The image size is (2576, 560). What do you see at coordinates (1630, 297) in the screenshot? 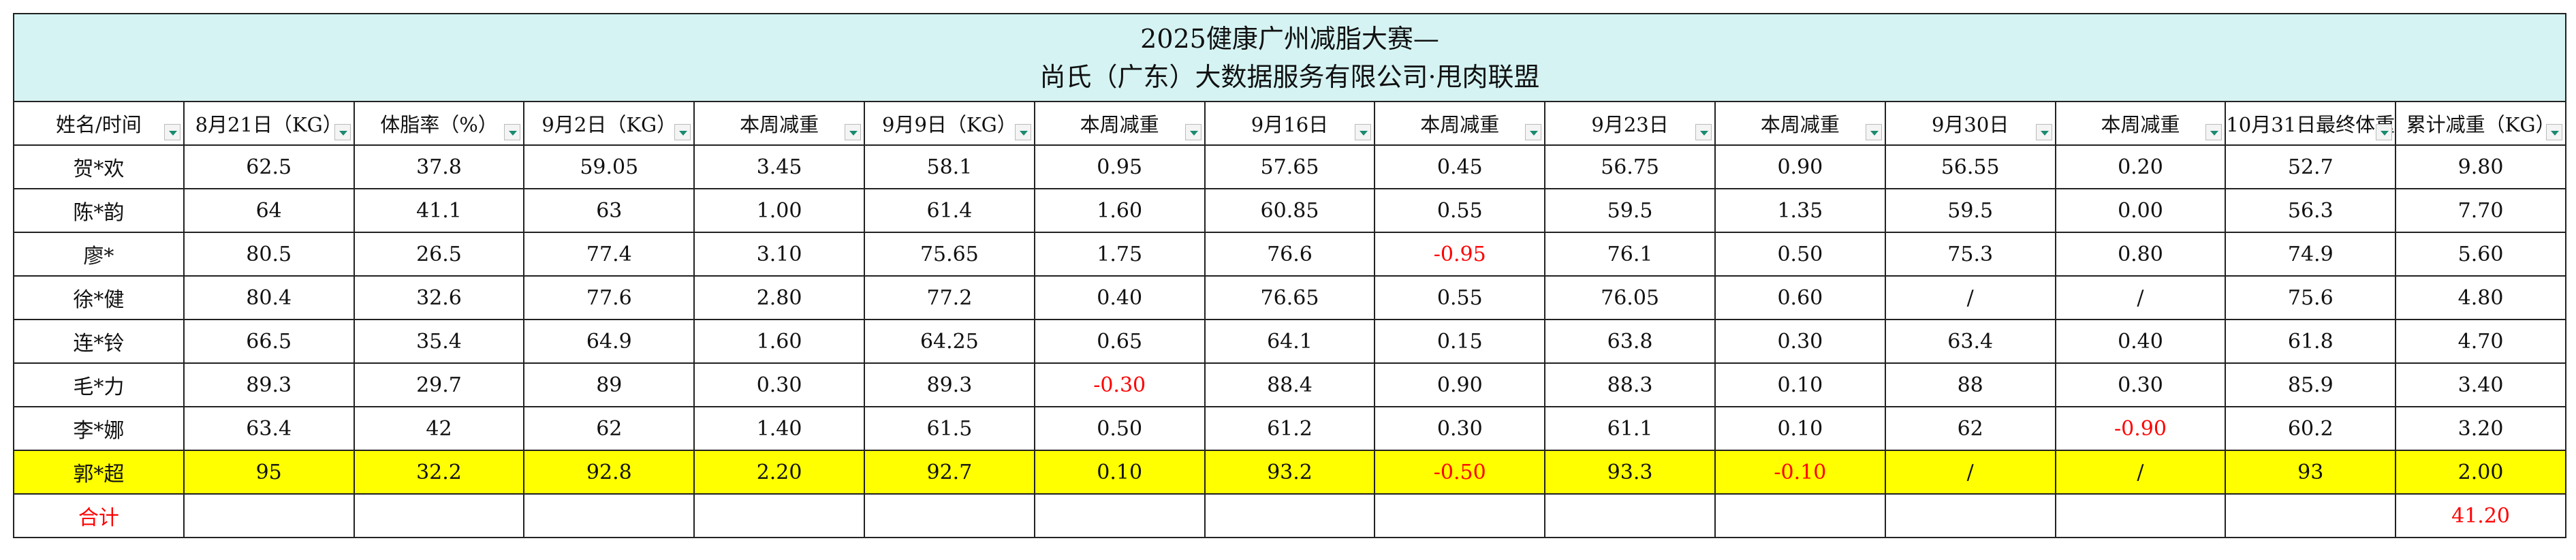
I see `value-cell: 76.05` at bounding box center [1630, 297].